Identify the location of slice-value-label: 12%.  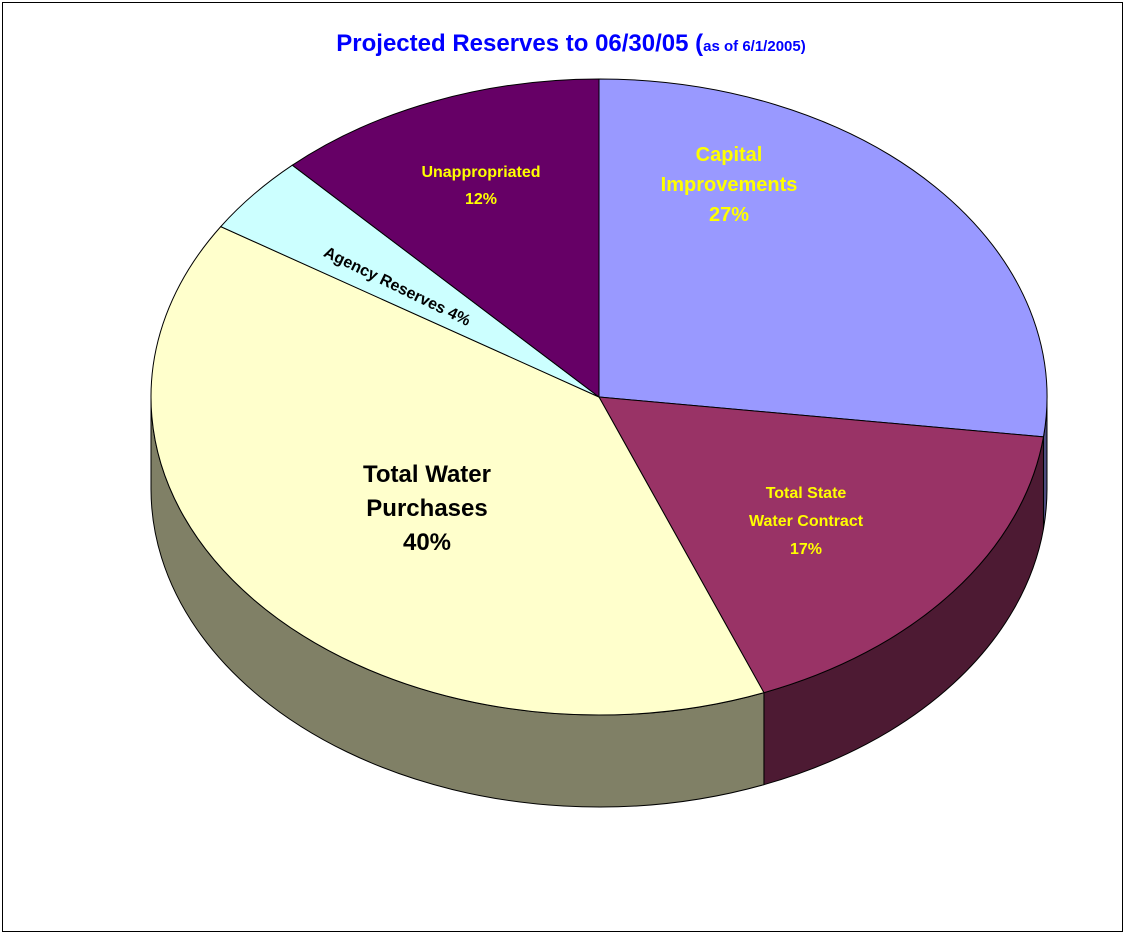
(481, 199).